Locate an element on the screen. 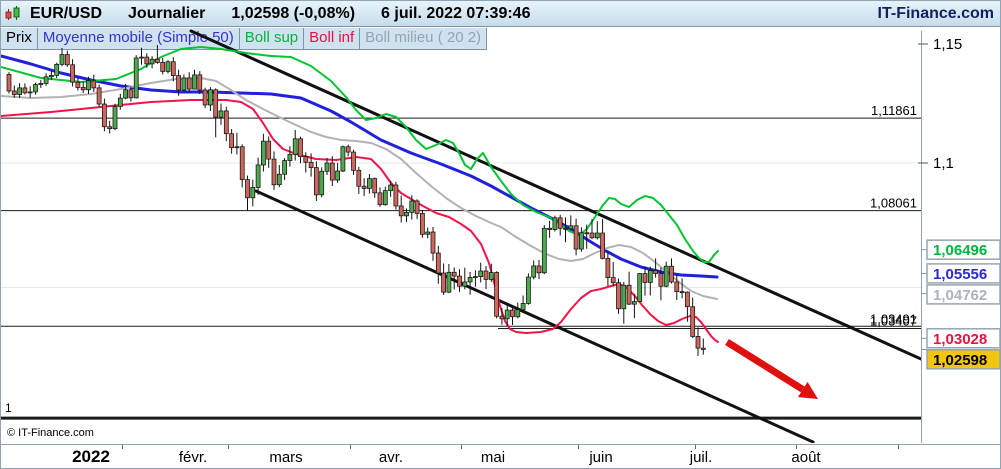  axis-tick-label: 1,1 is located at coordinates (943, 163).